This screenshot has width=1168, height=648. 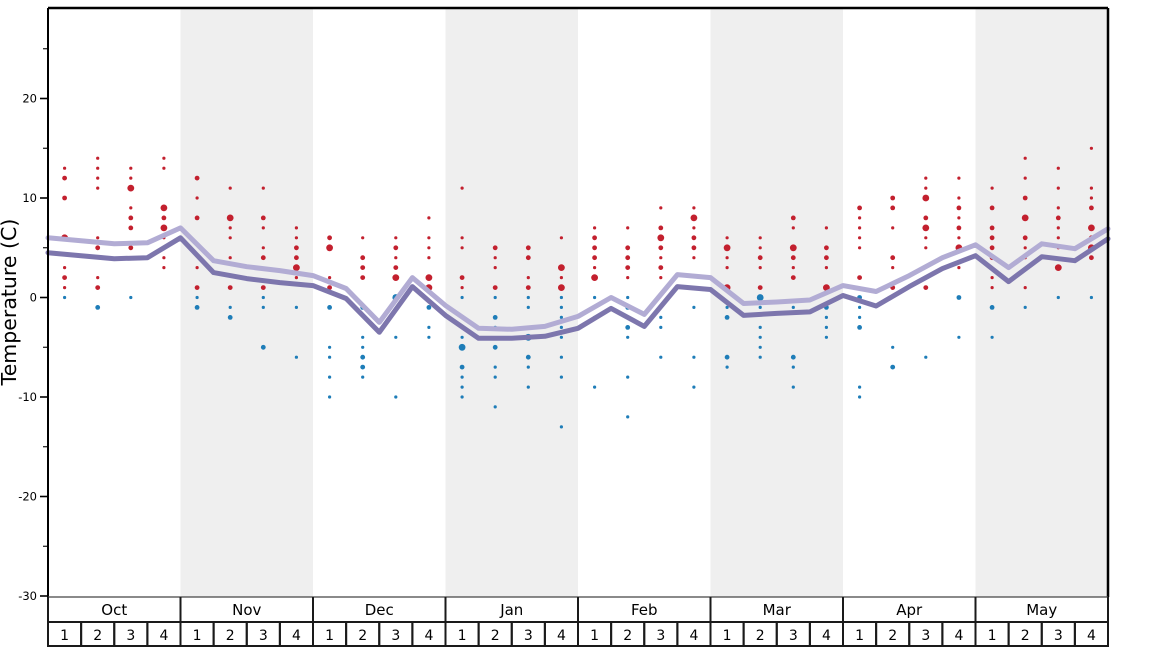 What do you see at coordinates (29, 198) in the screenshot?
I see `y-tick-label: 10` at bounding box center [29, 198].